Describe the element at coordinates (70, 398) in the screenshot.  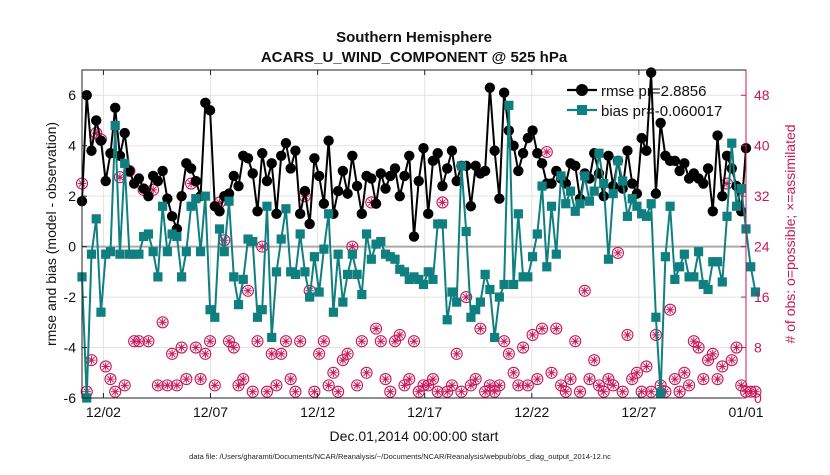
I see `y-tick-label: -6` at that location.